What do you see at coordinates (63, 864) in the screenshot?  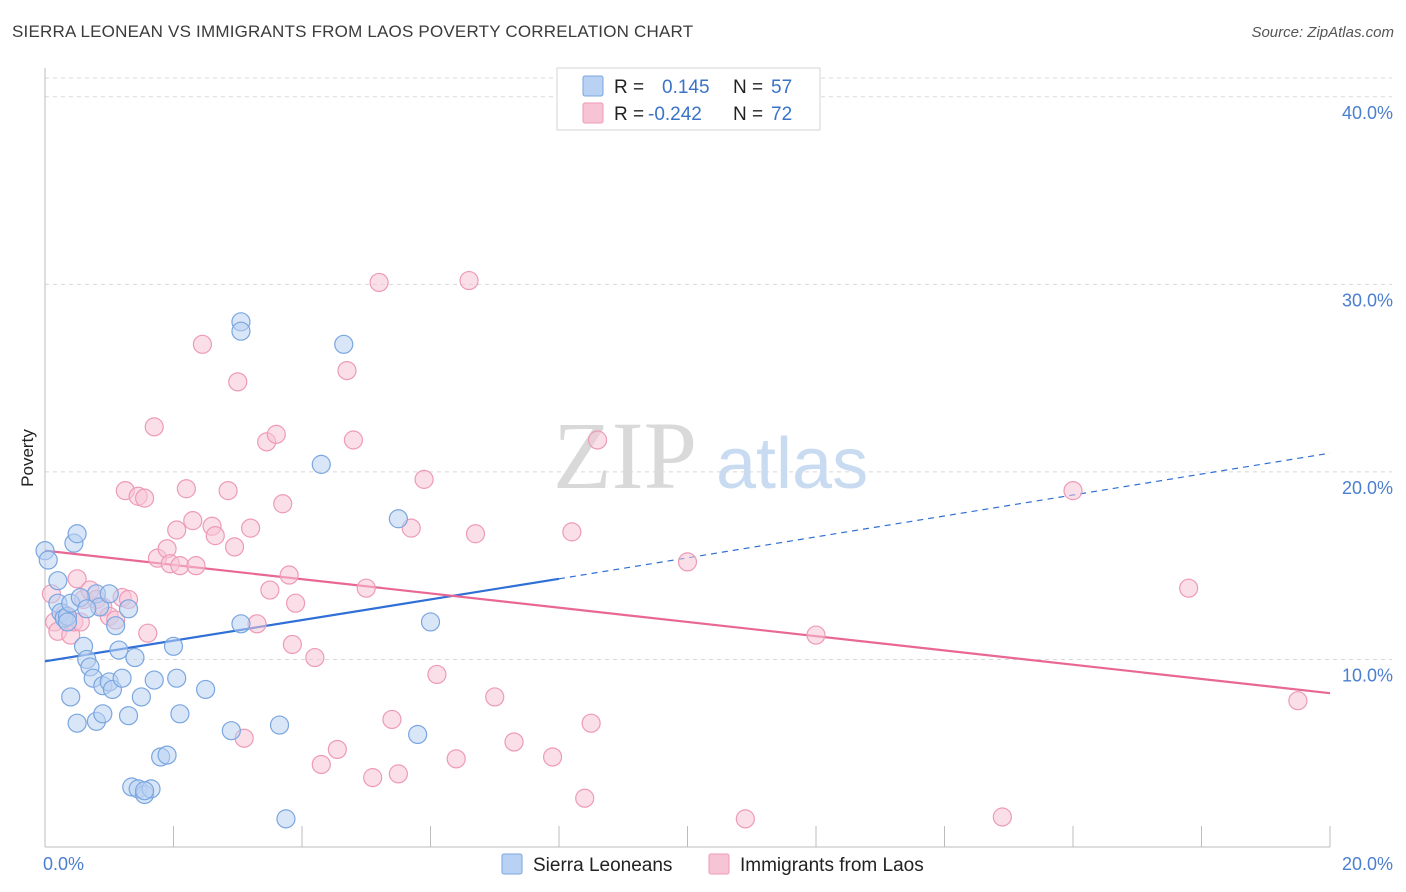 I see `x-tick-label-0: 0.0%` at bounding box center [63, 864].